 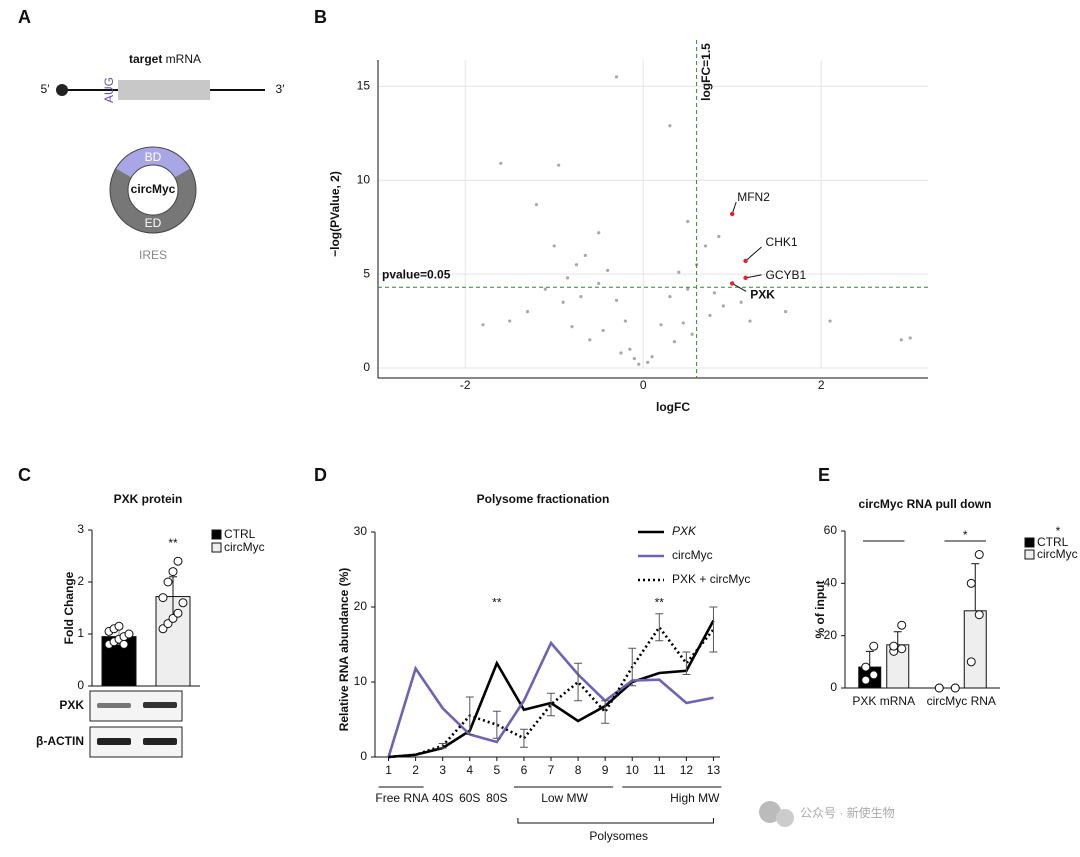 I want to click on x-tick-label: 13, so click(x=714, y=770).